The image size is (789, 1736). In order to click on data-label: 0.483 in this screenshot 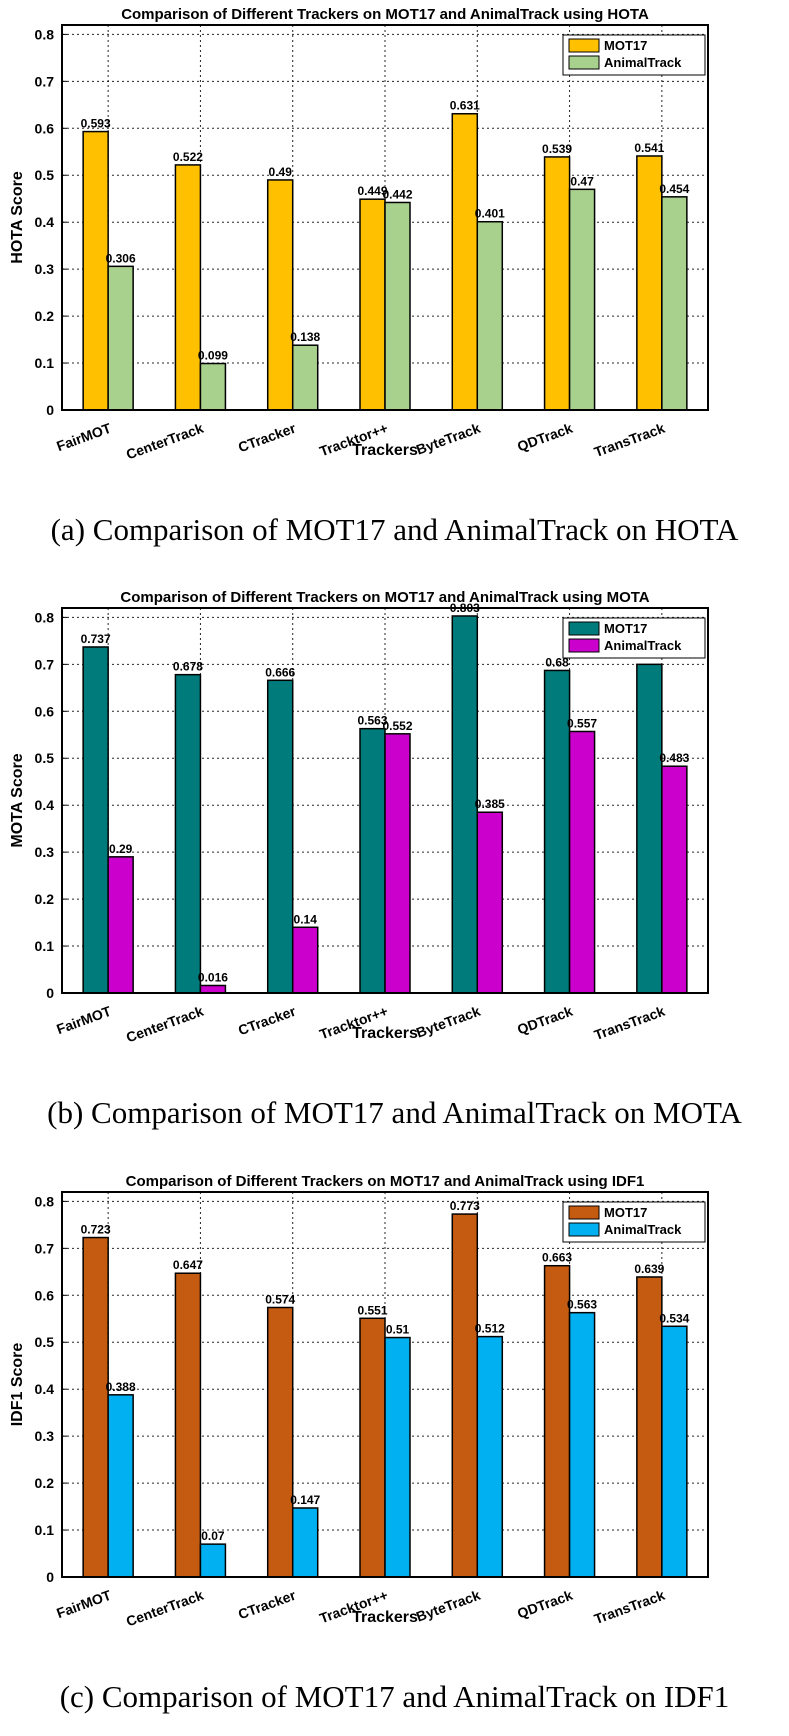, I will do `click(674, 758)`.